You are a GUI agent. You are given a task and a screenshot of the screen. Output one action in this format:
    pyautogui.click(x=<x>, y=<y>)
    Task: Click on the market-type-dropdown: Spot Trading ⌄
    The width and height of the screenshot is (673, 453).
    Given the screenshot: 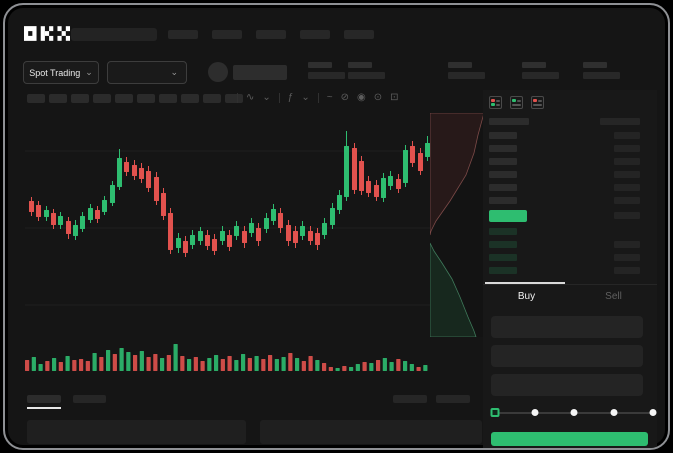 What is the action you would take?
    pyautogui.click(x=61, y=72)
    